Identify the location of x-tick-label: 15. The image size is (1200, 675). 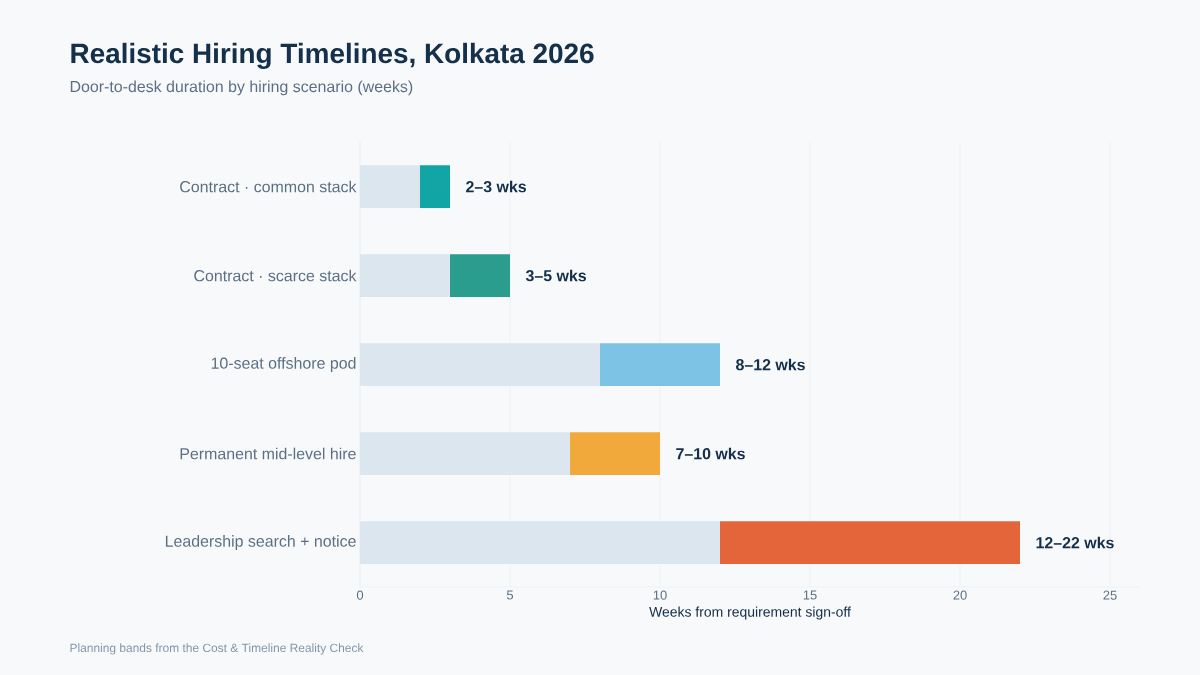
(810, 595).